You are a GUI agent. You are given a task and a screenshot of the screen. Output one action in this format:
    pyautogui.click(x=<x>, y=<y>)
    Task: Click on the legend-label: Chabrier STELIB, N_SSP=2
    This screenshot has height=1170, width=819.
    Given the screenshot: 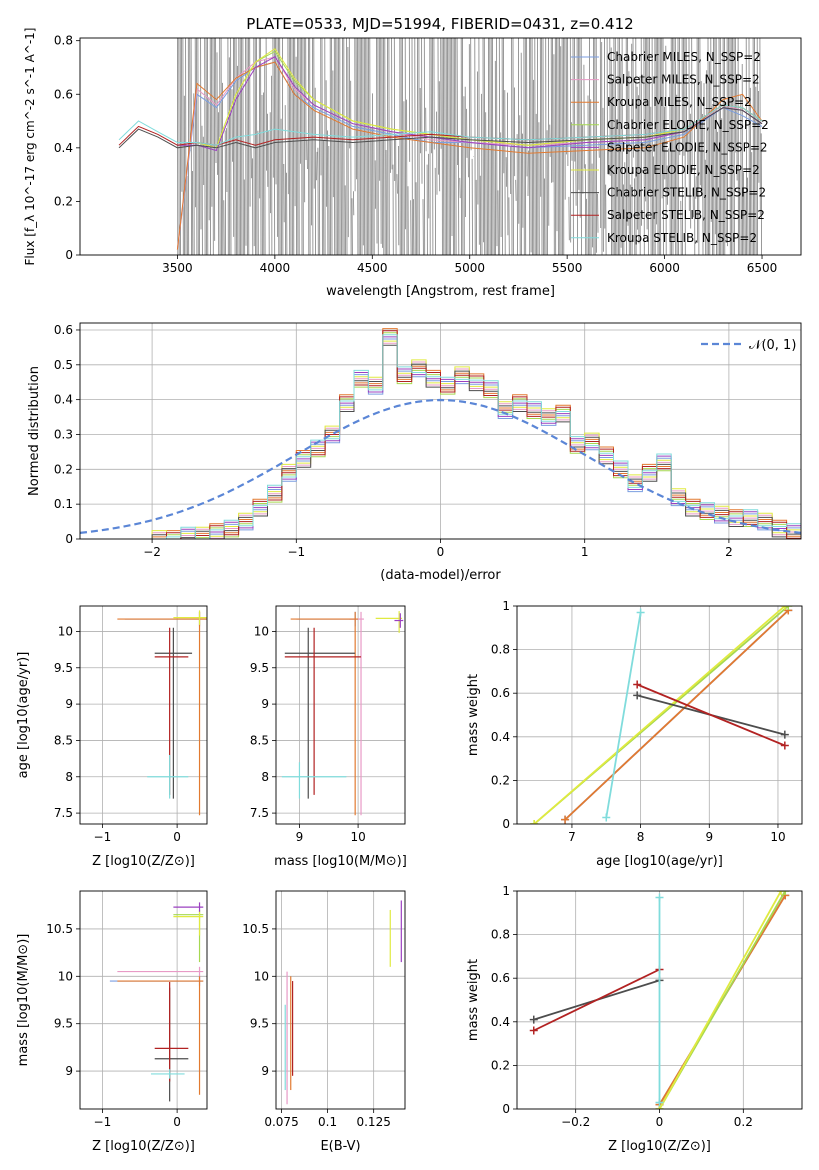 What is the action you would take?
    pyautogui.click(x=686, y=193)
    